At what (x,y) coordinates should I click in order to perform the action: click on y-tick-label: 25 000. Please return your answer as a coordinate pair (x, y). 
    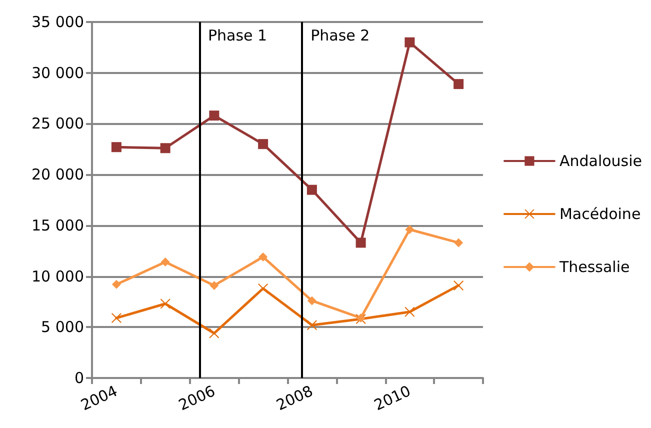
    Looking at the image, I should click on (58, 123).